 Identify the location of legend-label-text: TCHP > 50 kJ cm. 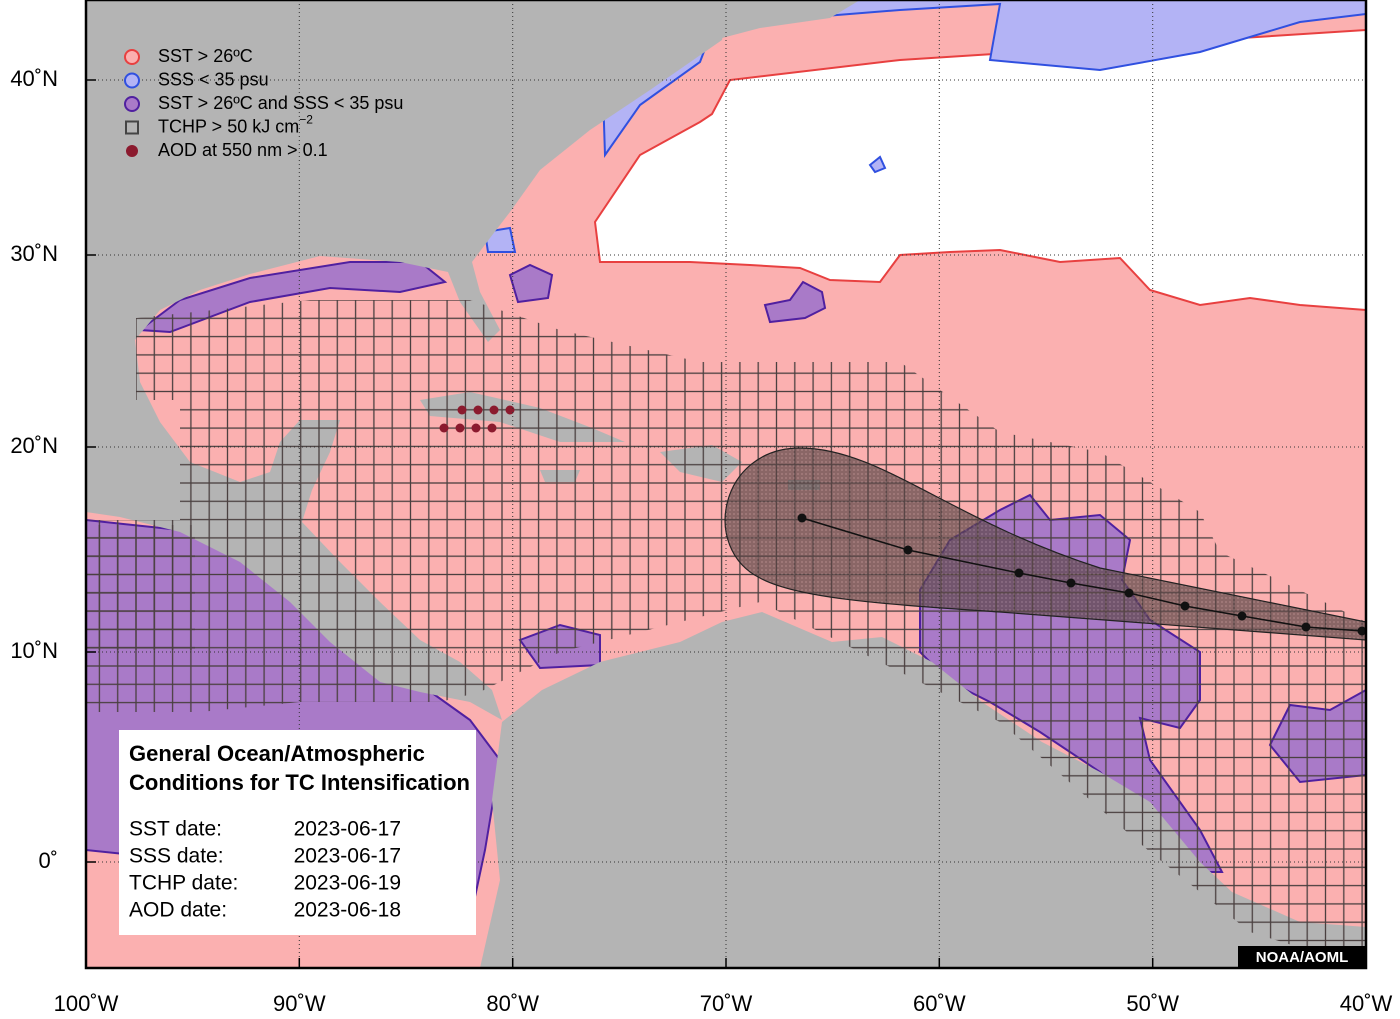
(228, 126).